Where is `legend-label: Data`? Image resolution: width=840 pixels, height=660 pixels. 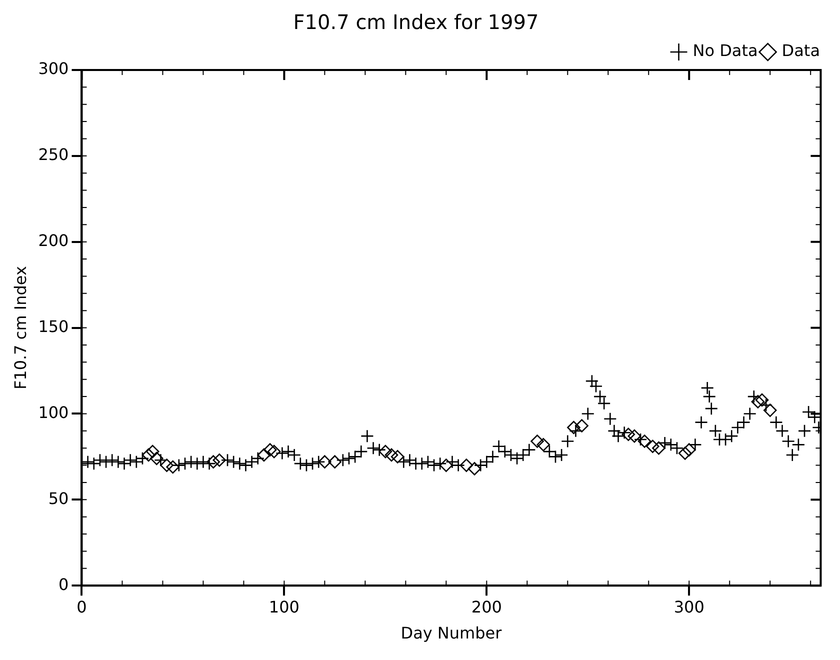
legend-label: Data is located at coordinates (801, 50).